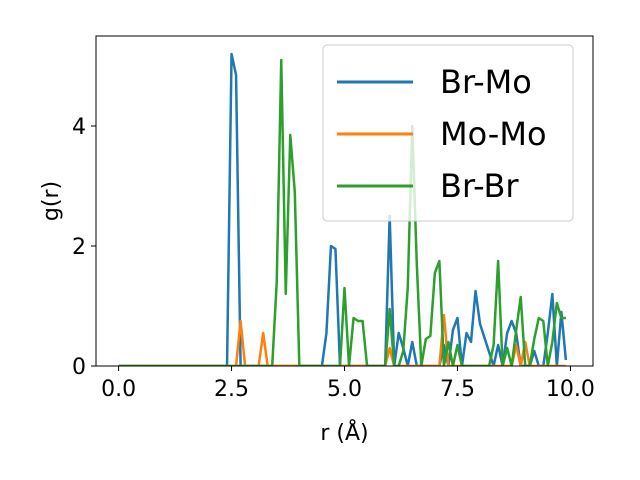 Image resolution: width=640 pixels, height=480 pixels. I want to click on y-tick-label: 4, so click(79, 127).